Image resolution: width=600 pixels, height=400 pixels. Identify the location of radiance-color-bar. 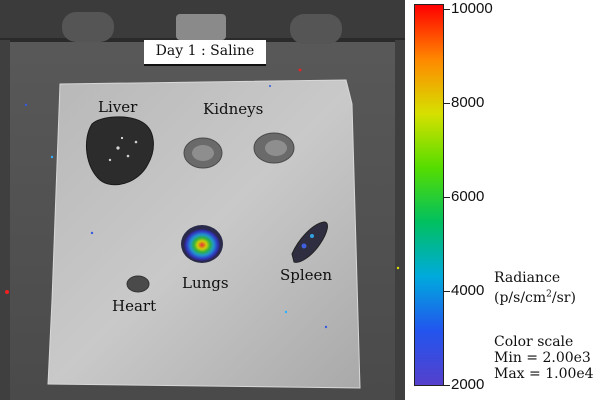
(429, 195).